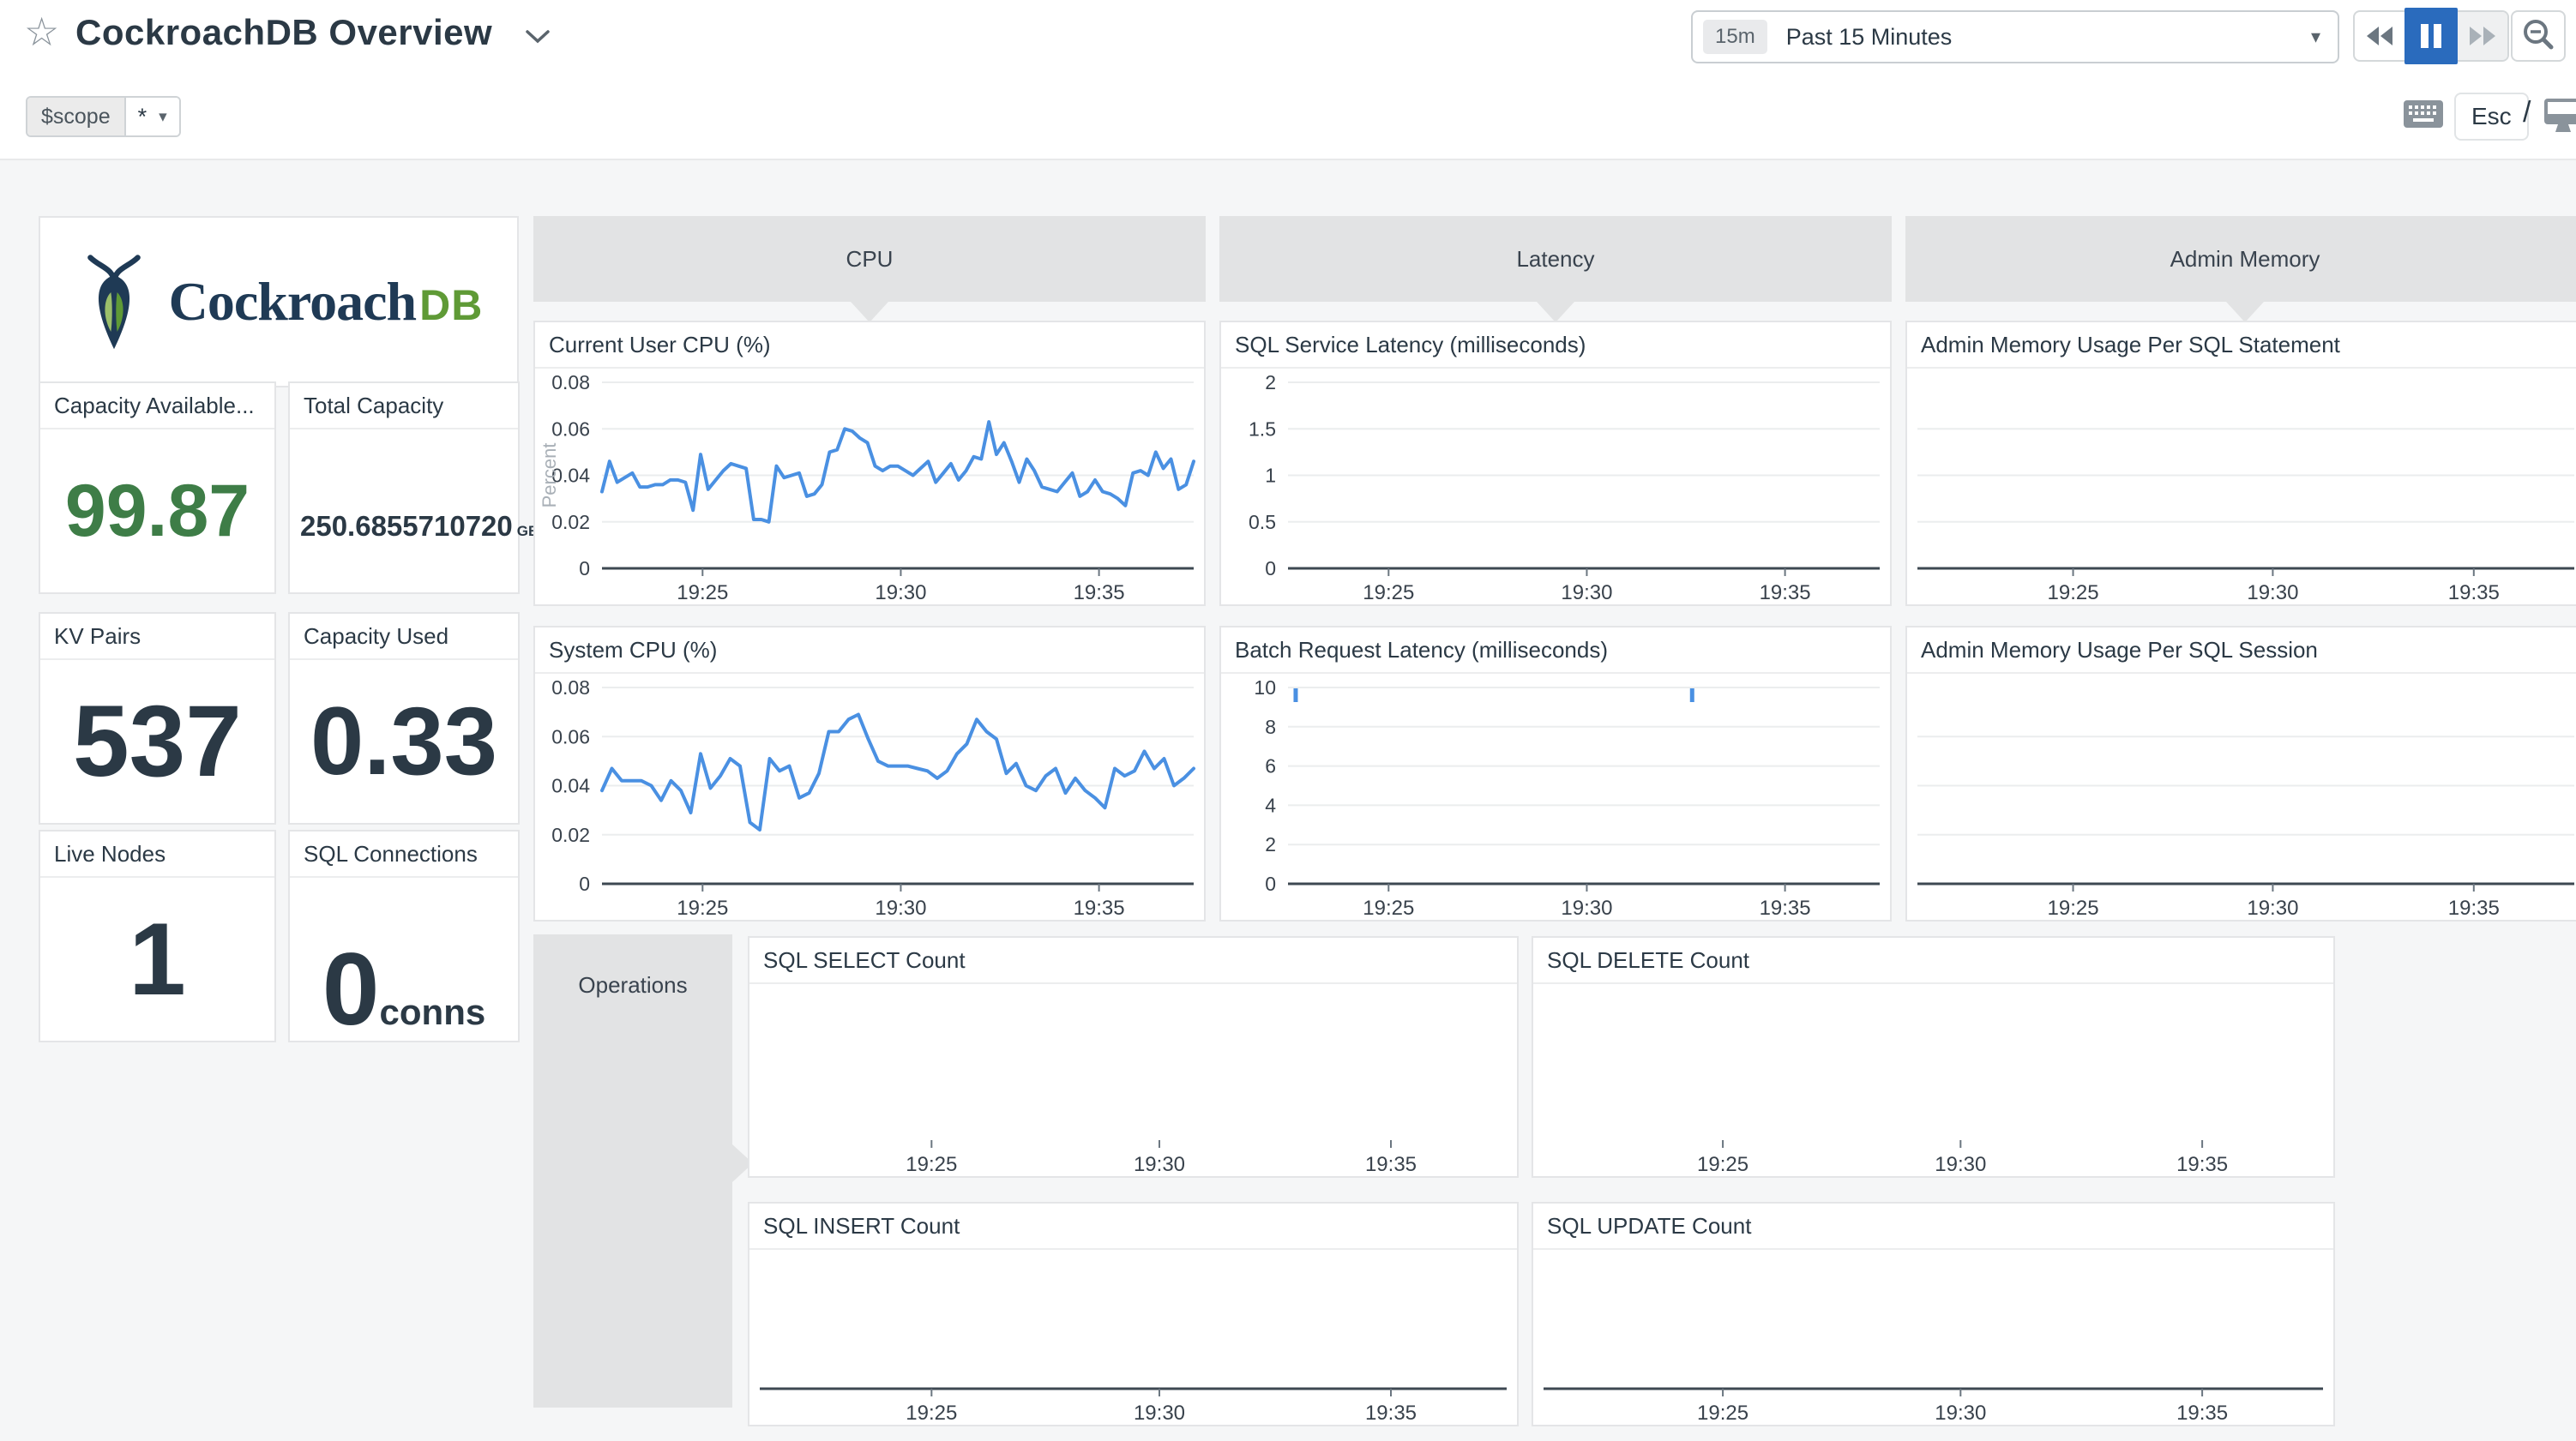 The height and width of the screenshot is (1441, 2576). Describe the element at coordinates (163, 116) in the screenshot. I see `scope-caret-icon: ▾` at that location.